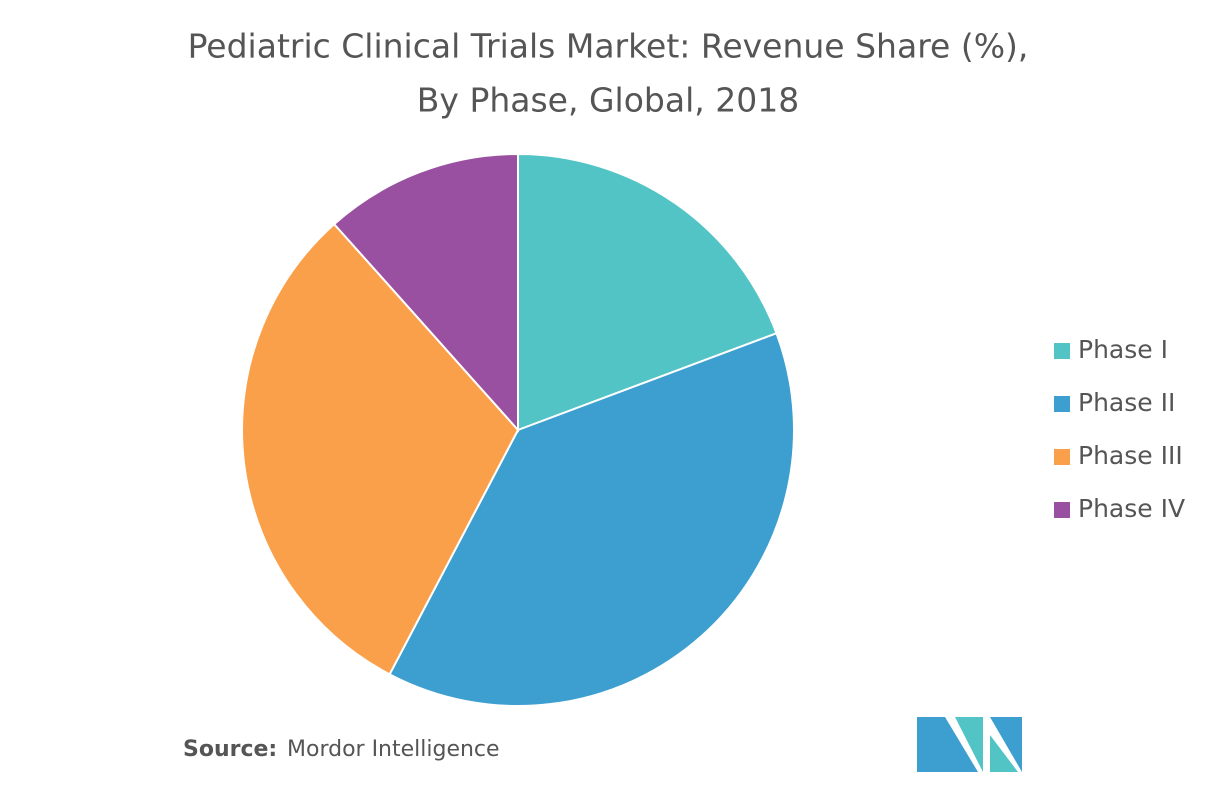 Image resolution: width=1217 pixels, height=785 pixels. I want to click on logo, so click(969, 744).